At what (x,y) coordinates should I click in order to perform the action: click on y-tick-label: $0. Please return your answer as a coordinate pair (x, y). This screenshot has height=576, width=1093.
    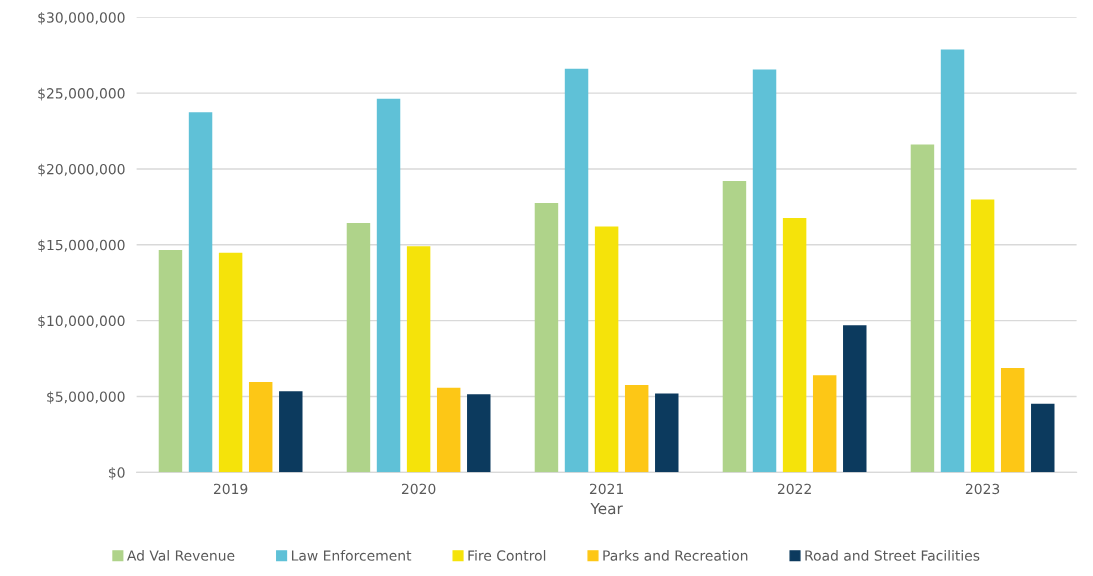
    Looking at the image, I should click on (116, 473).